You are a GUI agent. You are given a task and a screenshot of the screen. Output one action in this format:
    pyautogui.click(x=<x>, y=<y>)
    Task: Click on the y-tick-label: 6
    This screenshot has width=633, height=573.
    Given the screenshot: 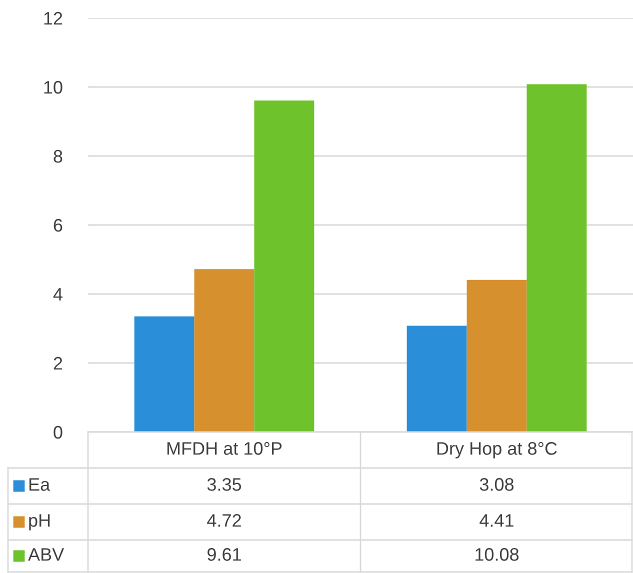 What is the action you would take?
    pyautogui.click(x=58, y=225)
    